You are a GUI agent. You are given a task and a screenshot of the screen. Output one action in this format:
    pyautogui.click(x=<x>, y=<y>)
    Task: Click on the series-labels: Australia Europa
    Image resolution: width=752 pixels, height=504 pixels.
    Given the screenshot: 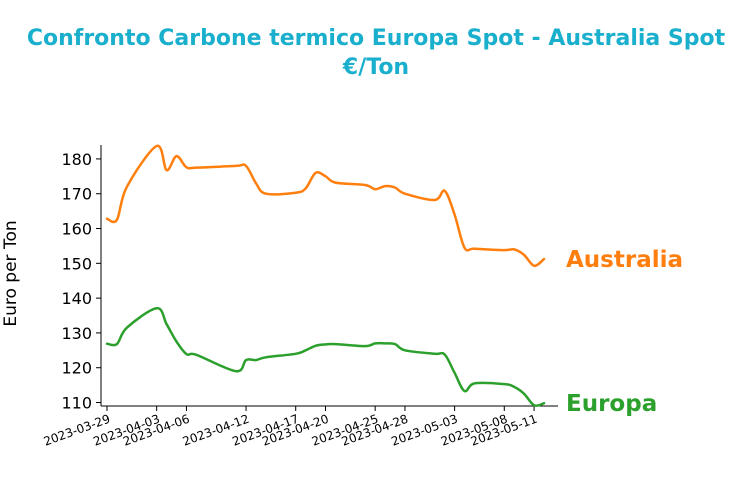 What is the action you would take?
    pyautogui.click(x=624, y=332)
    